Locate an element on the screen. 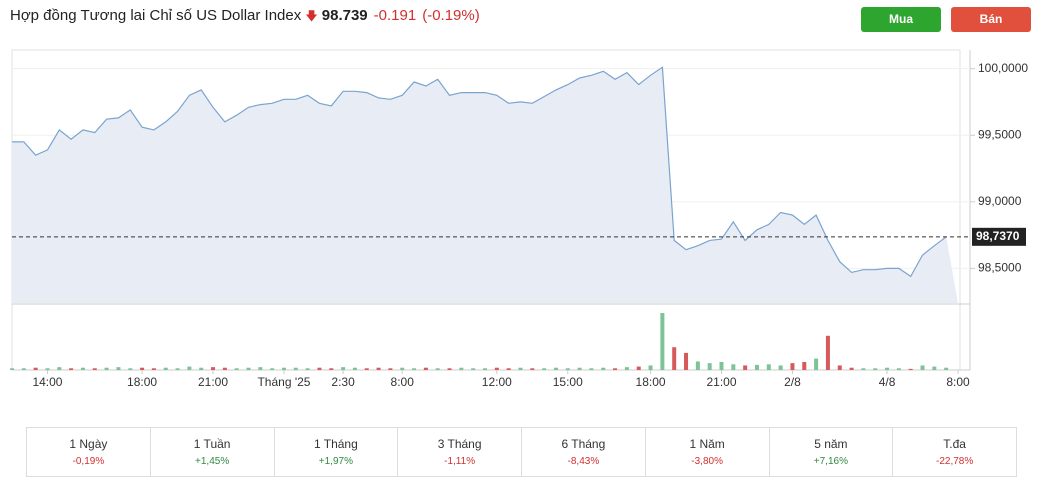 Image resolution: width=1039 pixels, height=483 pixels. y-tick-label: 98,5000 is located at coordinates (1000, 268).